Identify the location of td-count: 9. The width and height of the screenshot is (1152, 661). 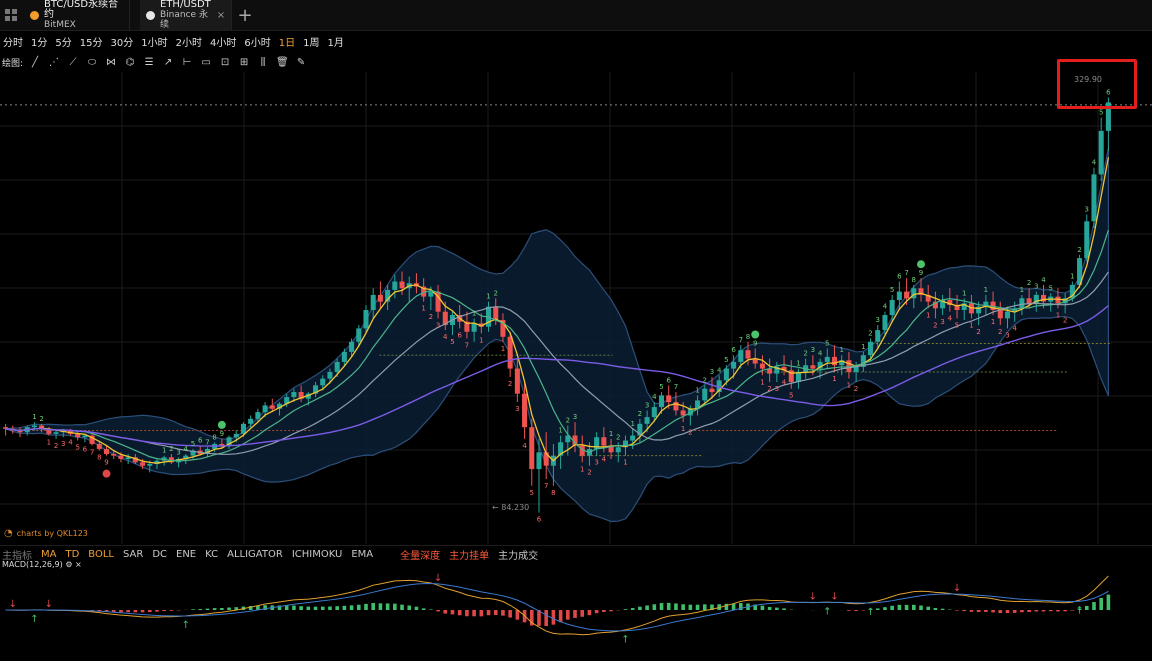
(921, 273).